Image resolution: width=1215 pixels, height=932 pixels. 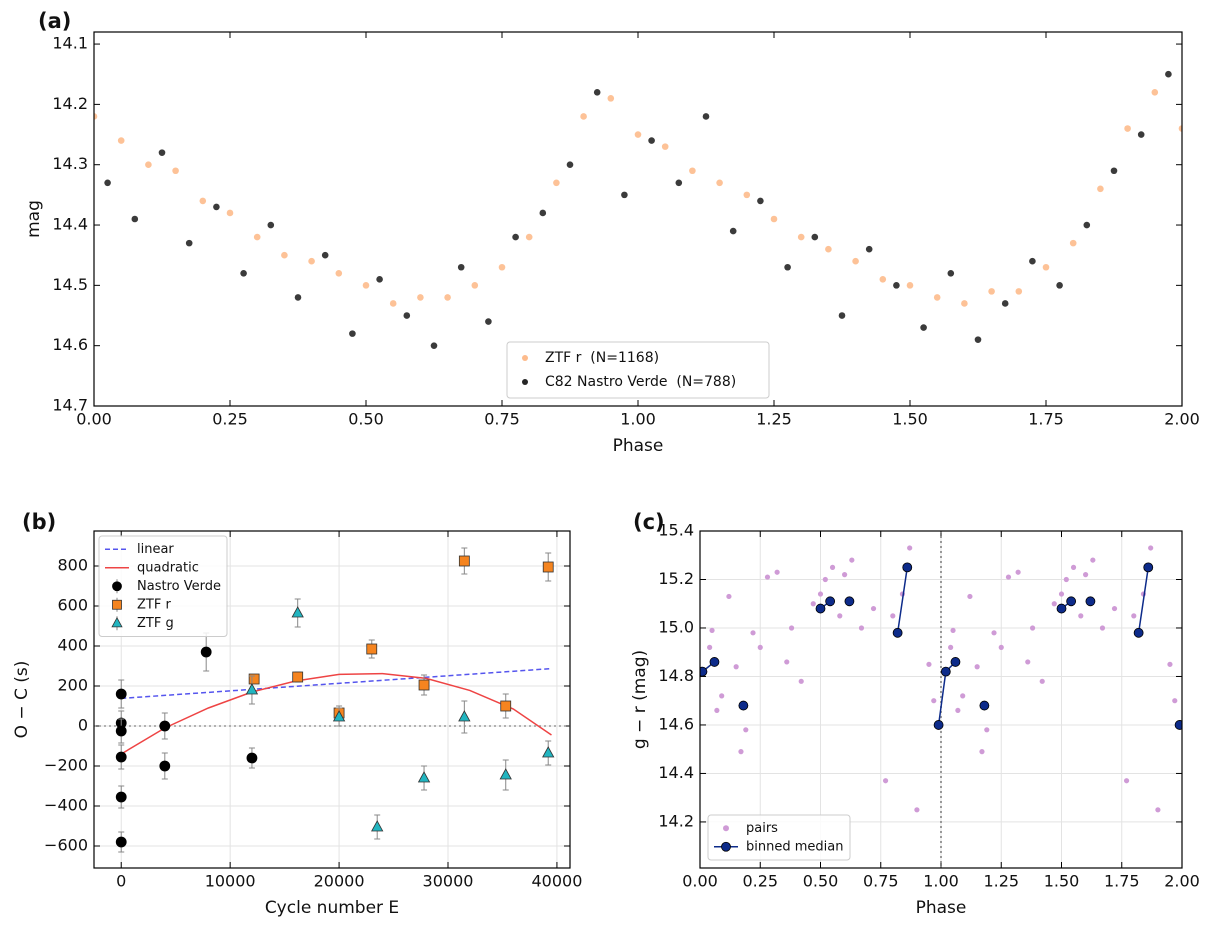 I want to click on x-tick-label: 10000, so click(x=230, y=881).